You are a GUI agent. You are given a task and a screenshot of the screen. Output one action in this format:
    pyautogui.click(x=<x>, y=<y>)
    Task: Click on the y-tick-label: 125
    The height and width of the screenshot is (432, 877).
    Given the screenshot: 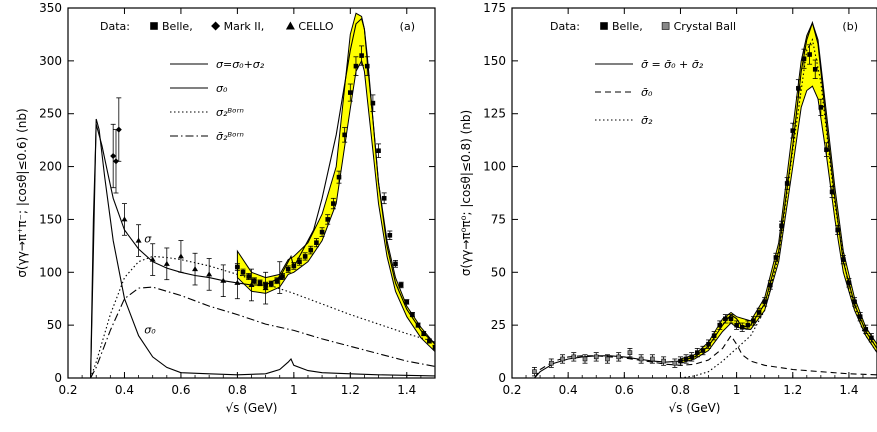 What is the action you would take?
    pyautogui.click(x=494, y=114)
    